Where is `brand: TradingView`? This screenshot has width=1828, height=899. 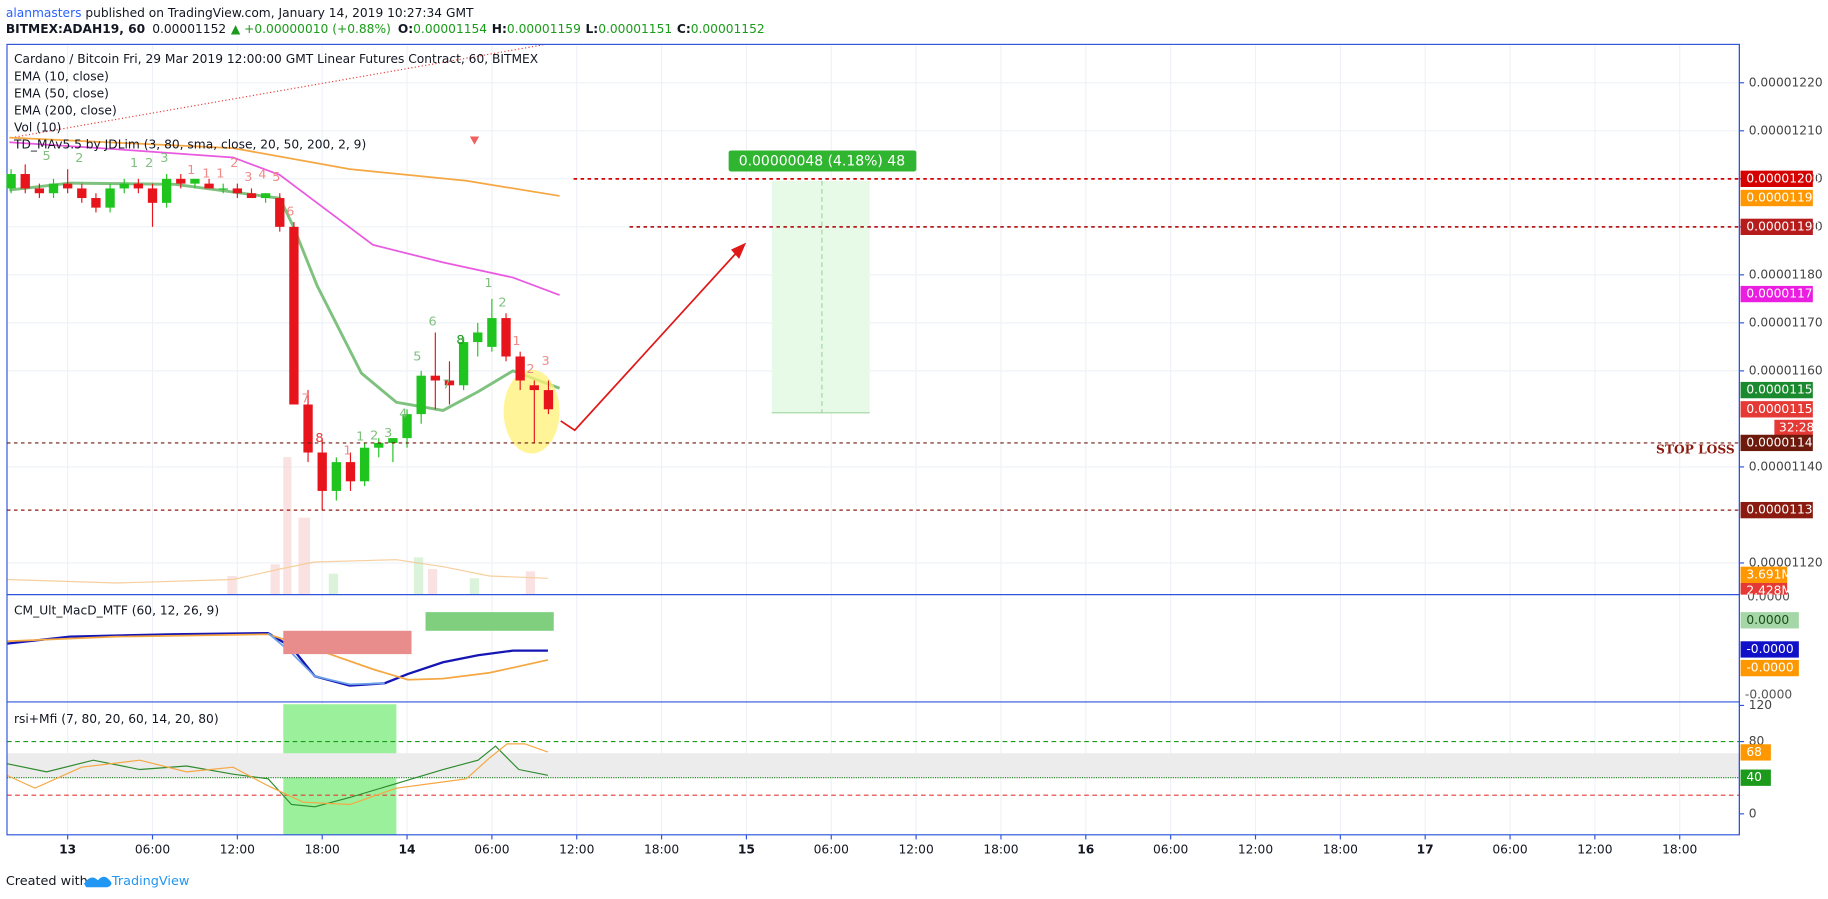 brand: TradingView is located at coordinates (150, 881).